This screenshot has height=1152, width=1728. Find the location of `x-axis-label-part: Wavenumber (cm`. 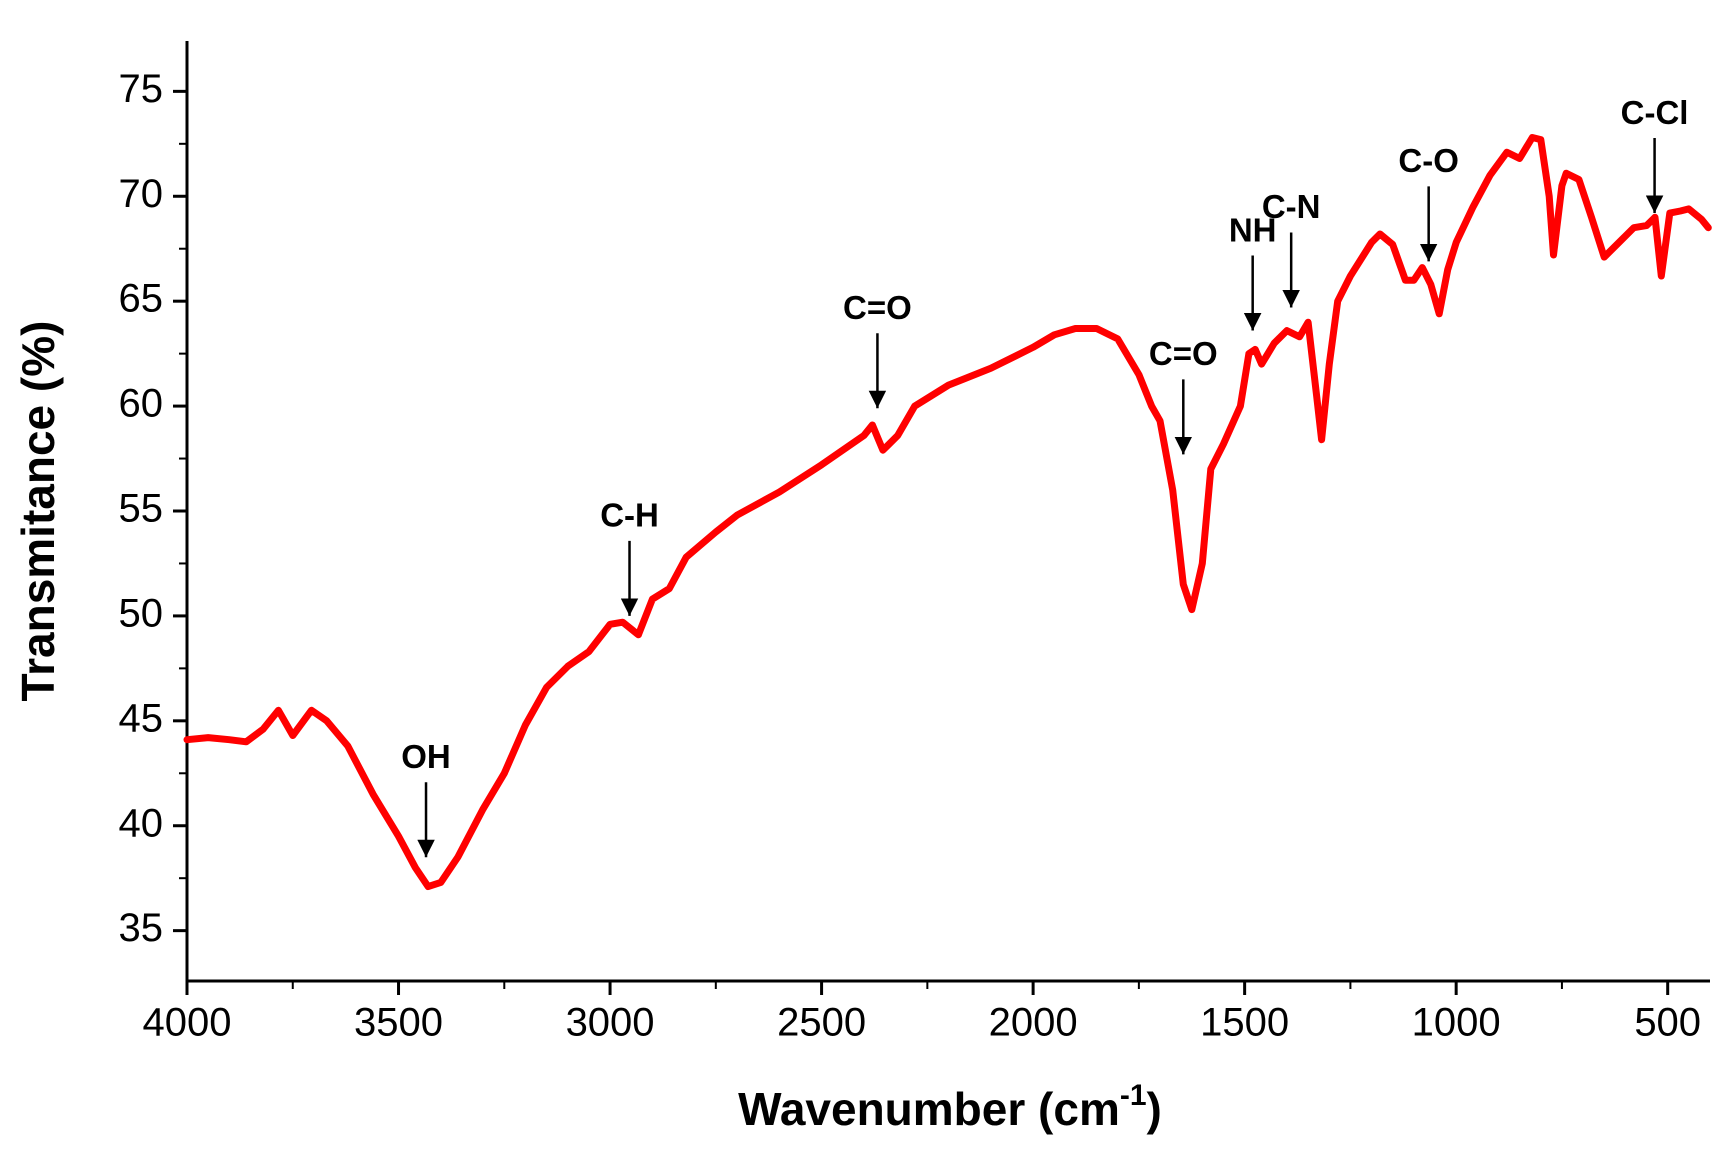

x-axis-label-part: Wavenumber (cm is located at coordinates (929, 1109).